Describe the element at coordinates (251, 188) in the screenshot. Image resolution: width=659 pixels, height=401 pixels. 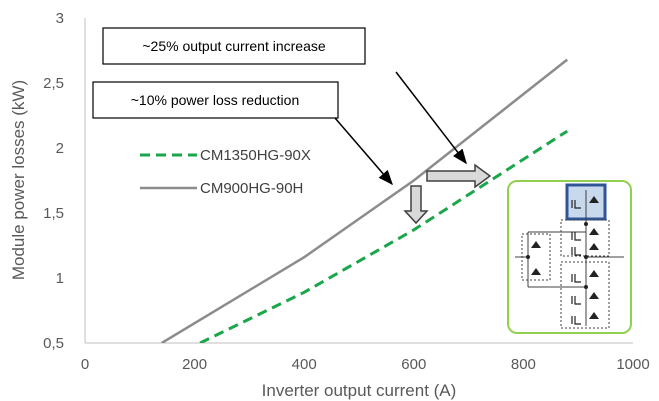
I see `legend-label-cm900: CM900HG-90H` at that location.